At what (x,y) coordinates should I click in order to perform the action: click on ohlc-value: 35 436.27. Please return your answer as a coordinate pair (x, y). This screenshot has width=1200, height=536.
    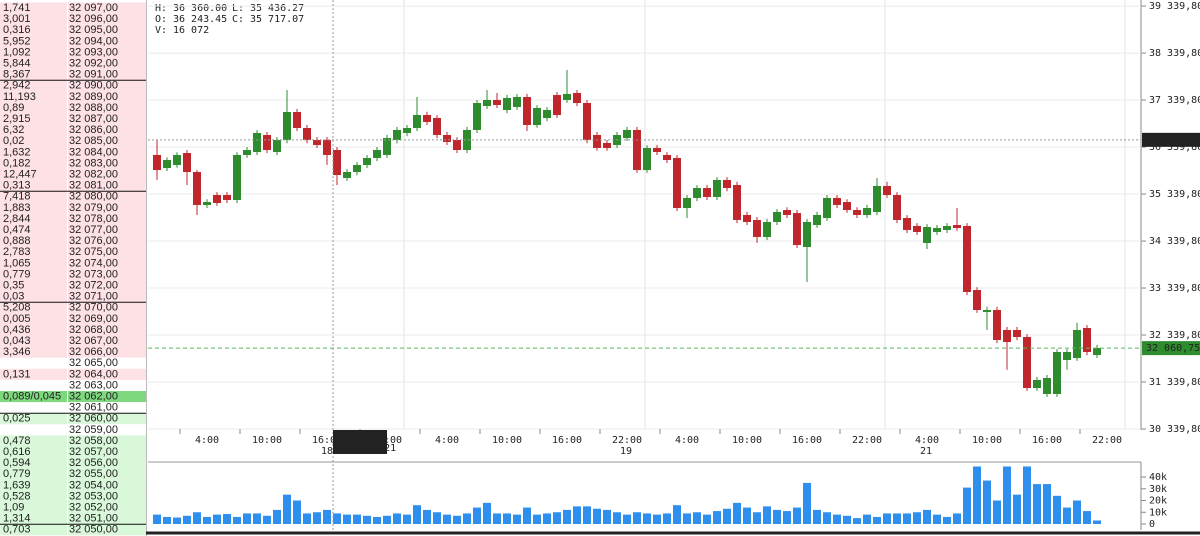
    Looking at the image, I should click on (277, 8).